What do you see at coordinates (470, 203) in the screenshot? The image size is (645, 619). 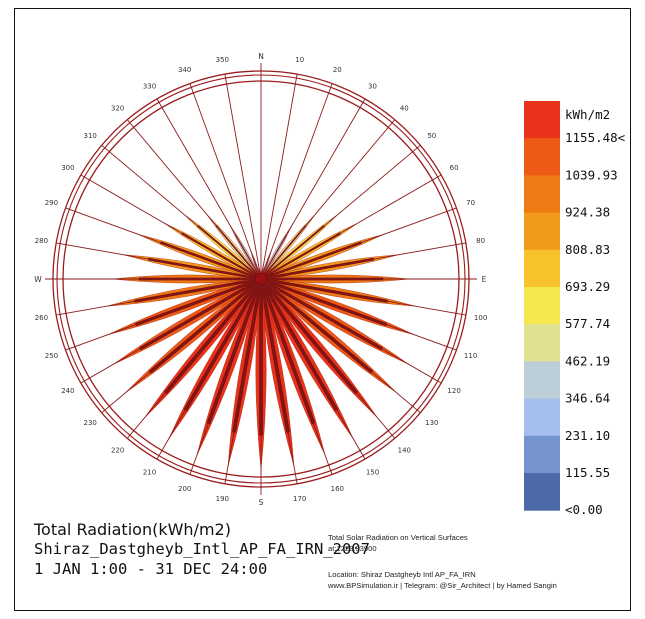 I see `degree-label: 70` at bounding box center [470, 203].